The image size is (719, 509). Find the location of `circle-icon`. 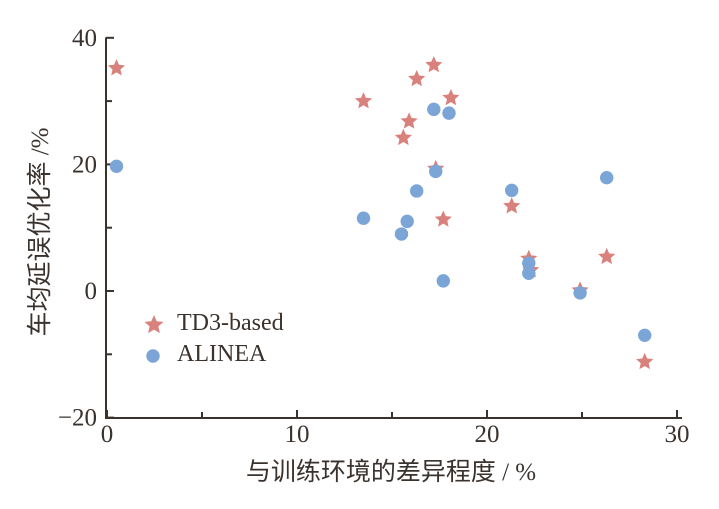

circle-icon is located at coordinates (153, 355).